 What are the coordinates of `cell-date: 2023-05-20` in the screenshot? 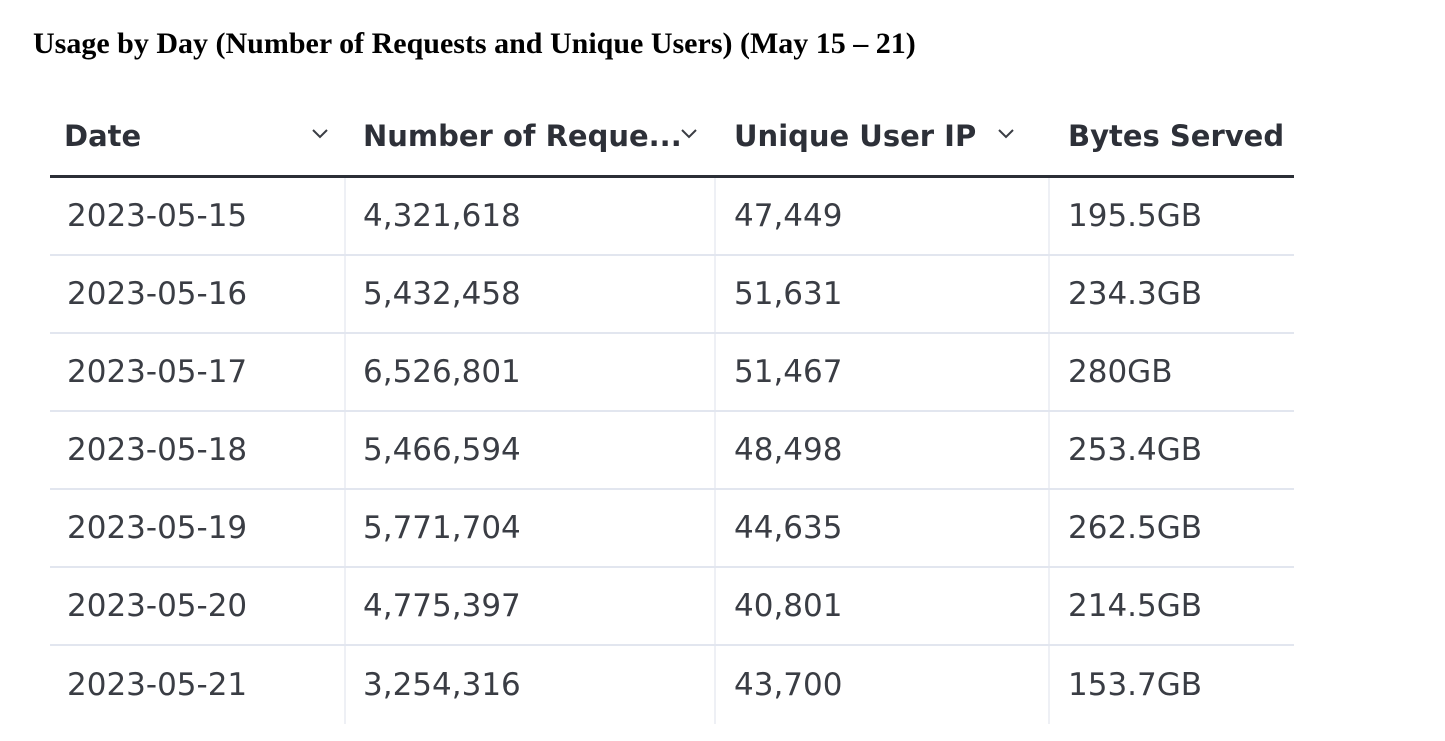 It's located at (198, 606).